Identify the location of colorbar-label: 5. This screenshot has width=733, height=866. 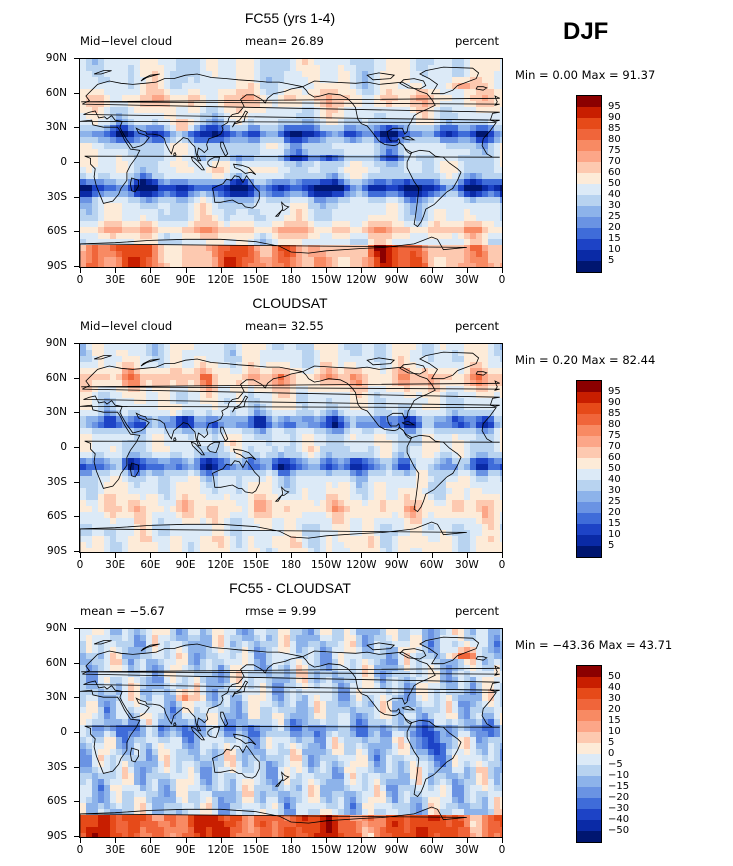
(611, 260).